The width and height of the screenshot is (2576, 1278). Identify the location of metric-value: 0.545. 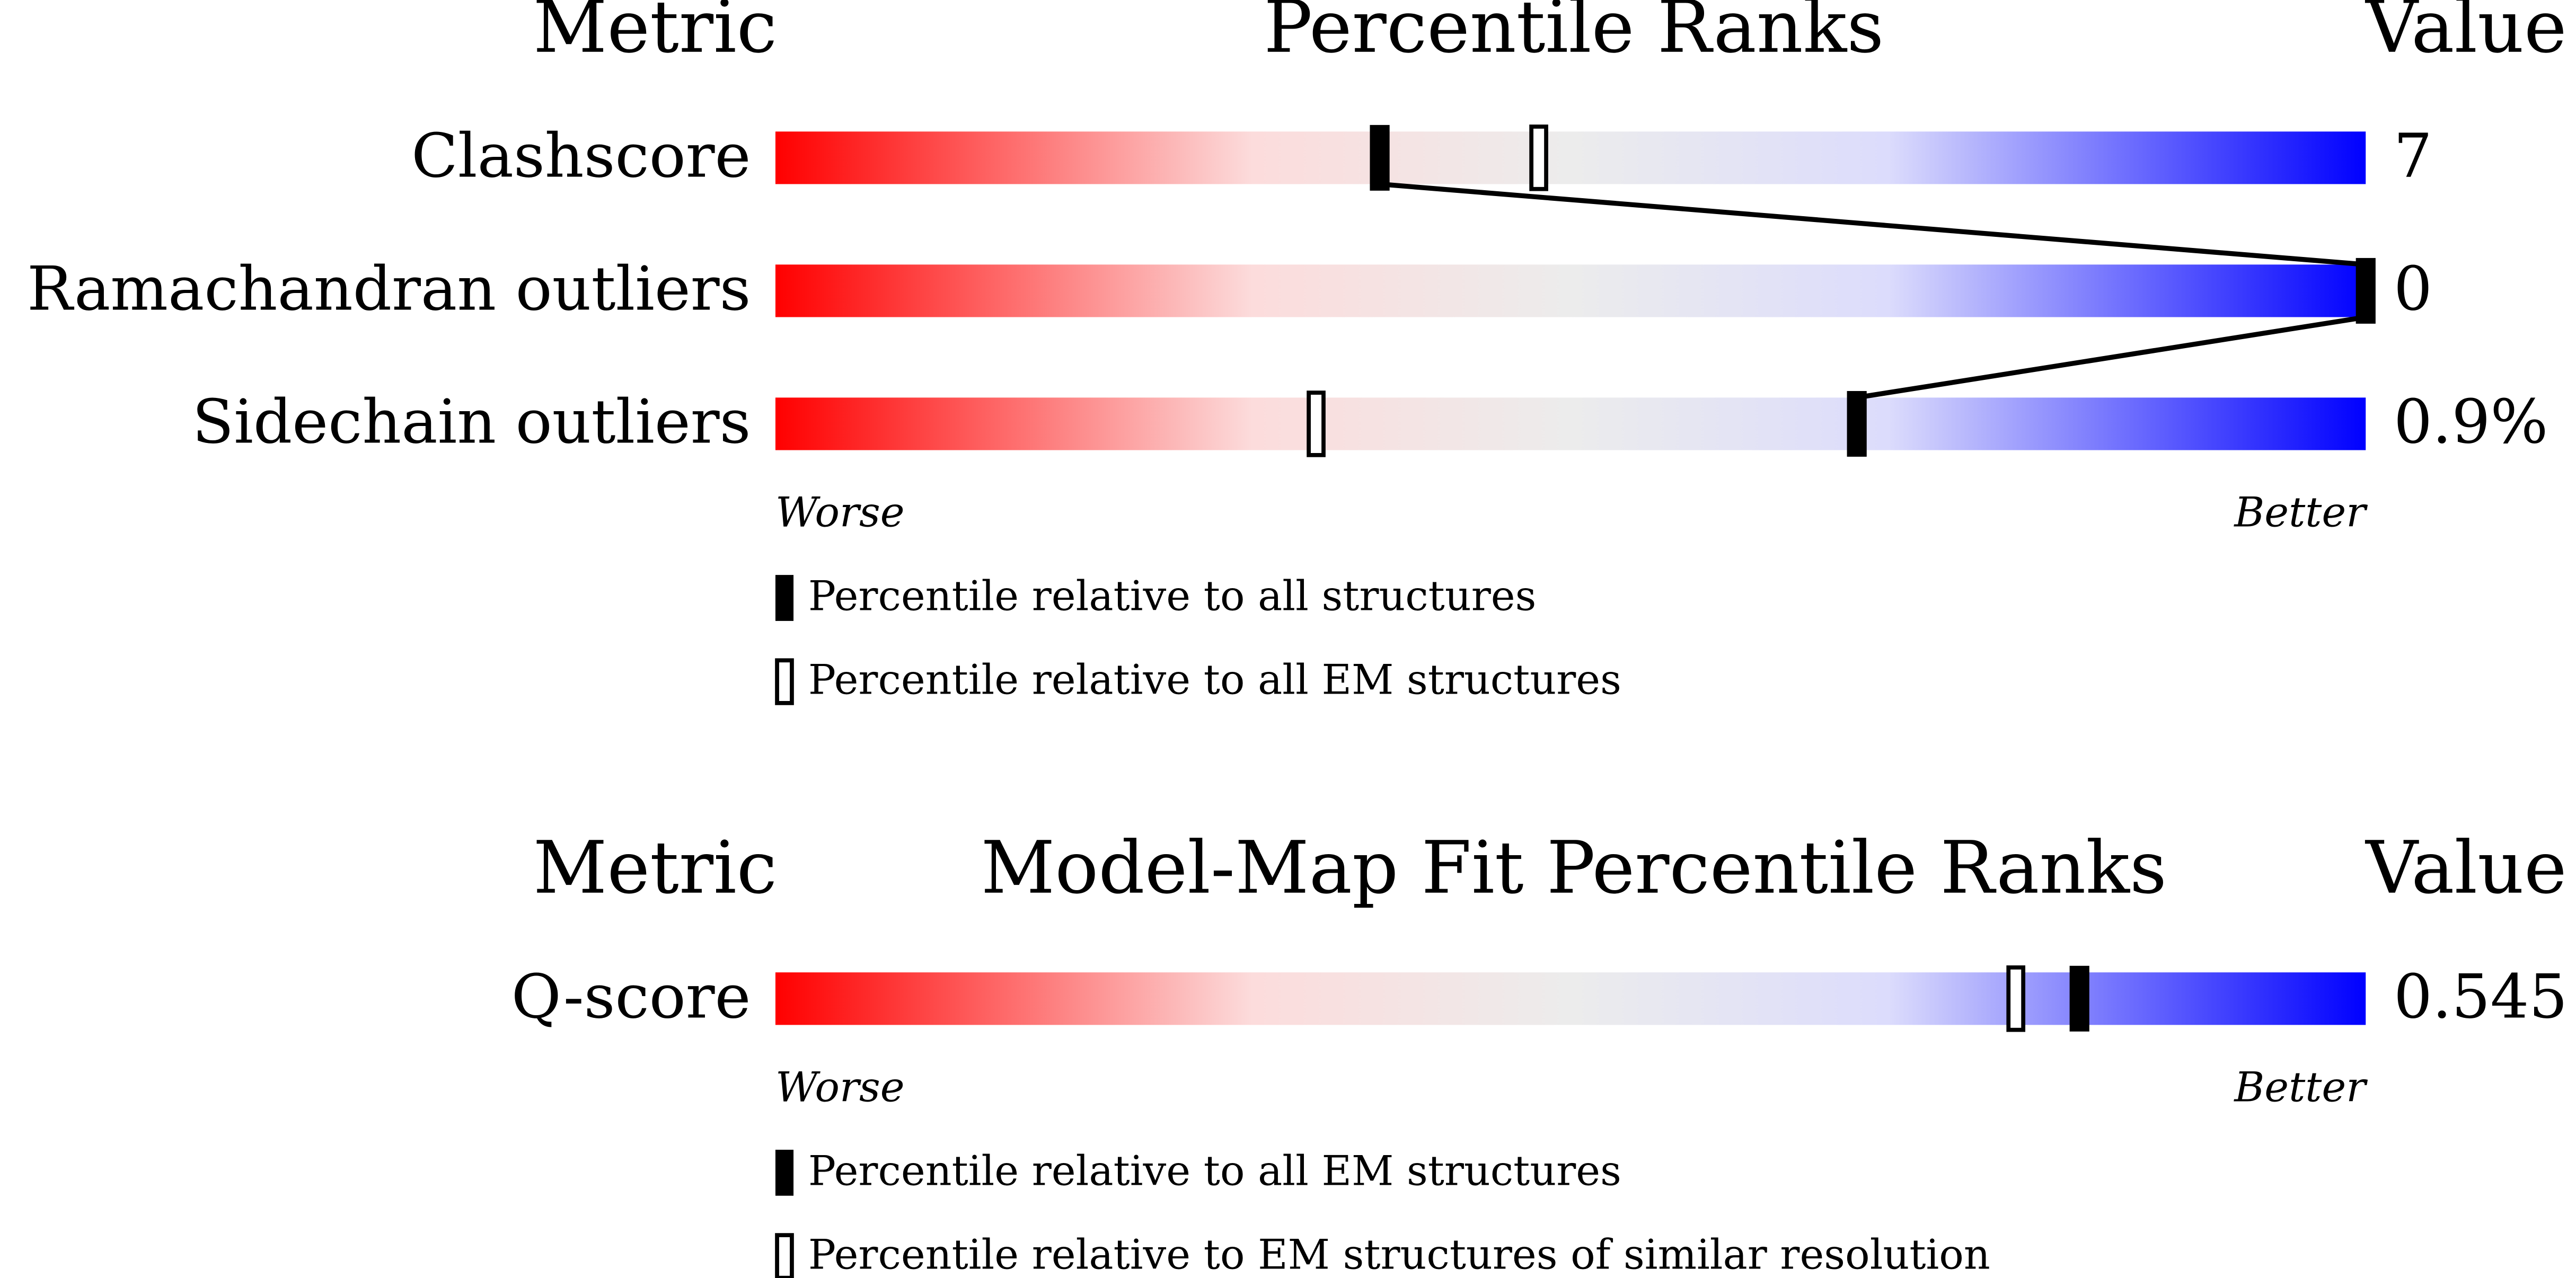
(2481, 997).